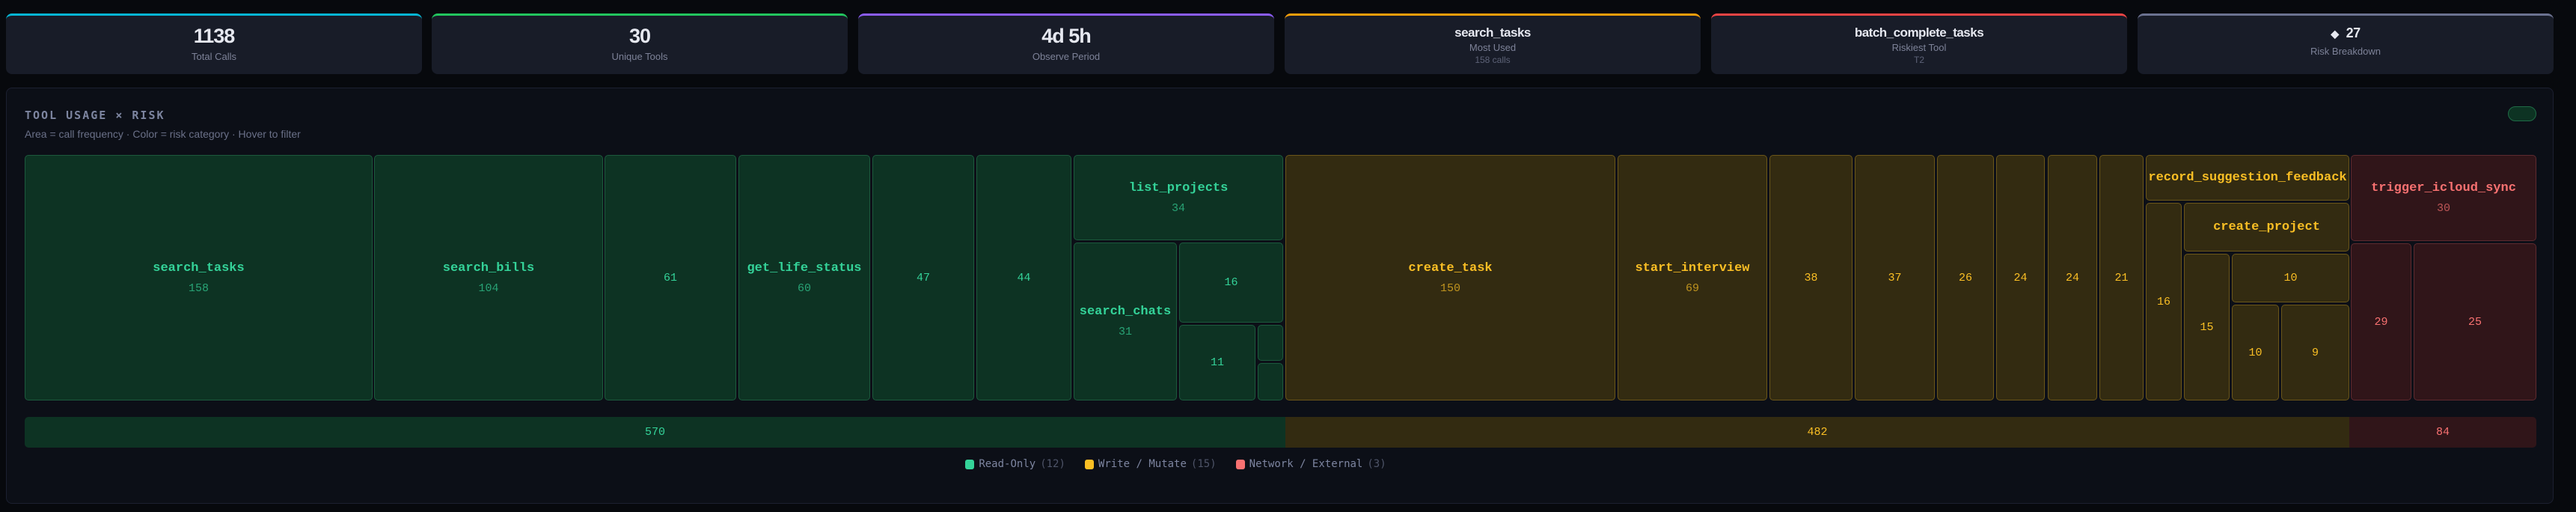 The height and width of the screenshot is (512, 2576). What do you see at coordinates (489, 277) in the screenshot?
I see `treemap-cell-search_bills: search_bills 104` at bounding box center [489, 277].